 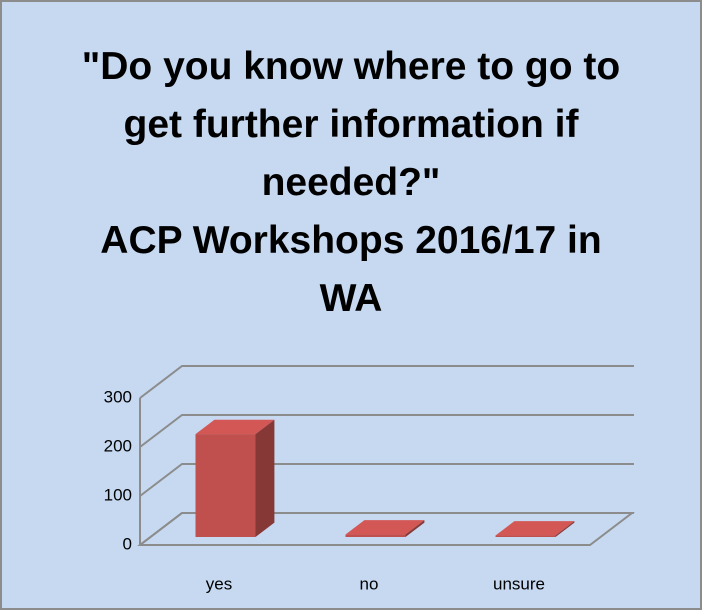 I want to click on y-tick-label: 0, so click(x=127, y=543).